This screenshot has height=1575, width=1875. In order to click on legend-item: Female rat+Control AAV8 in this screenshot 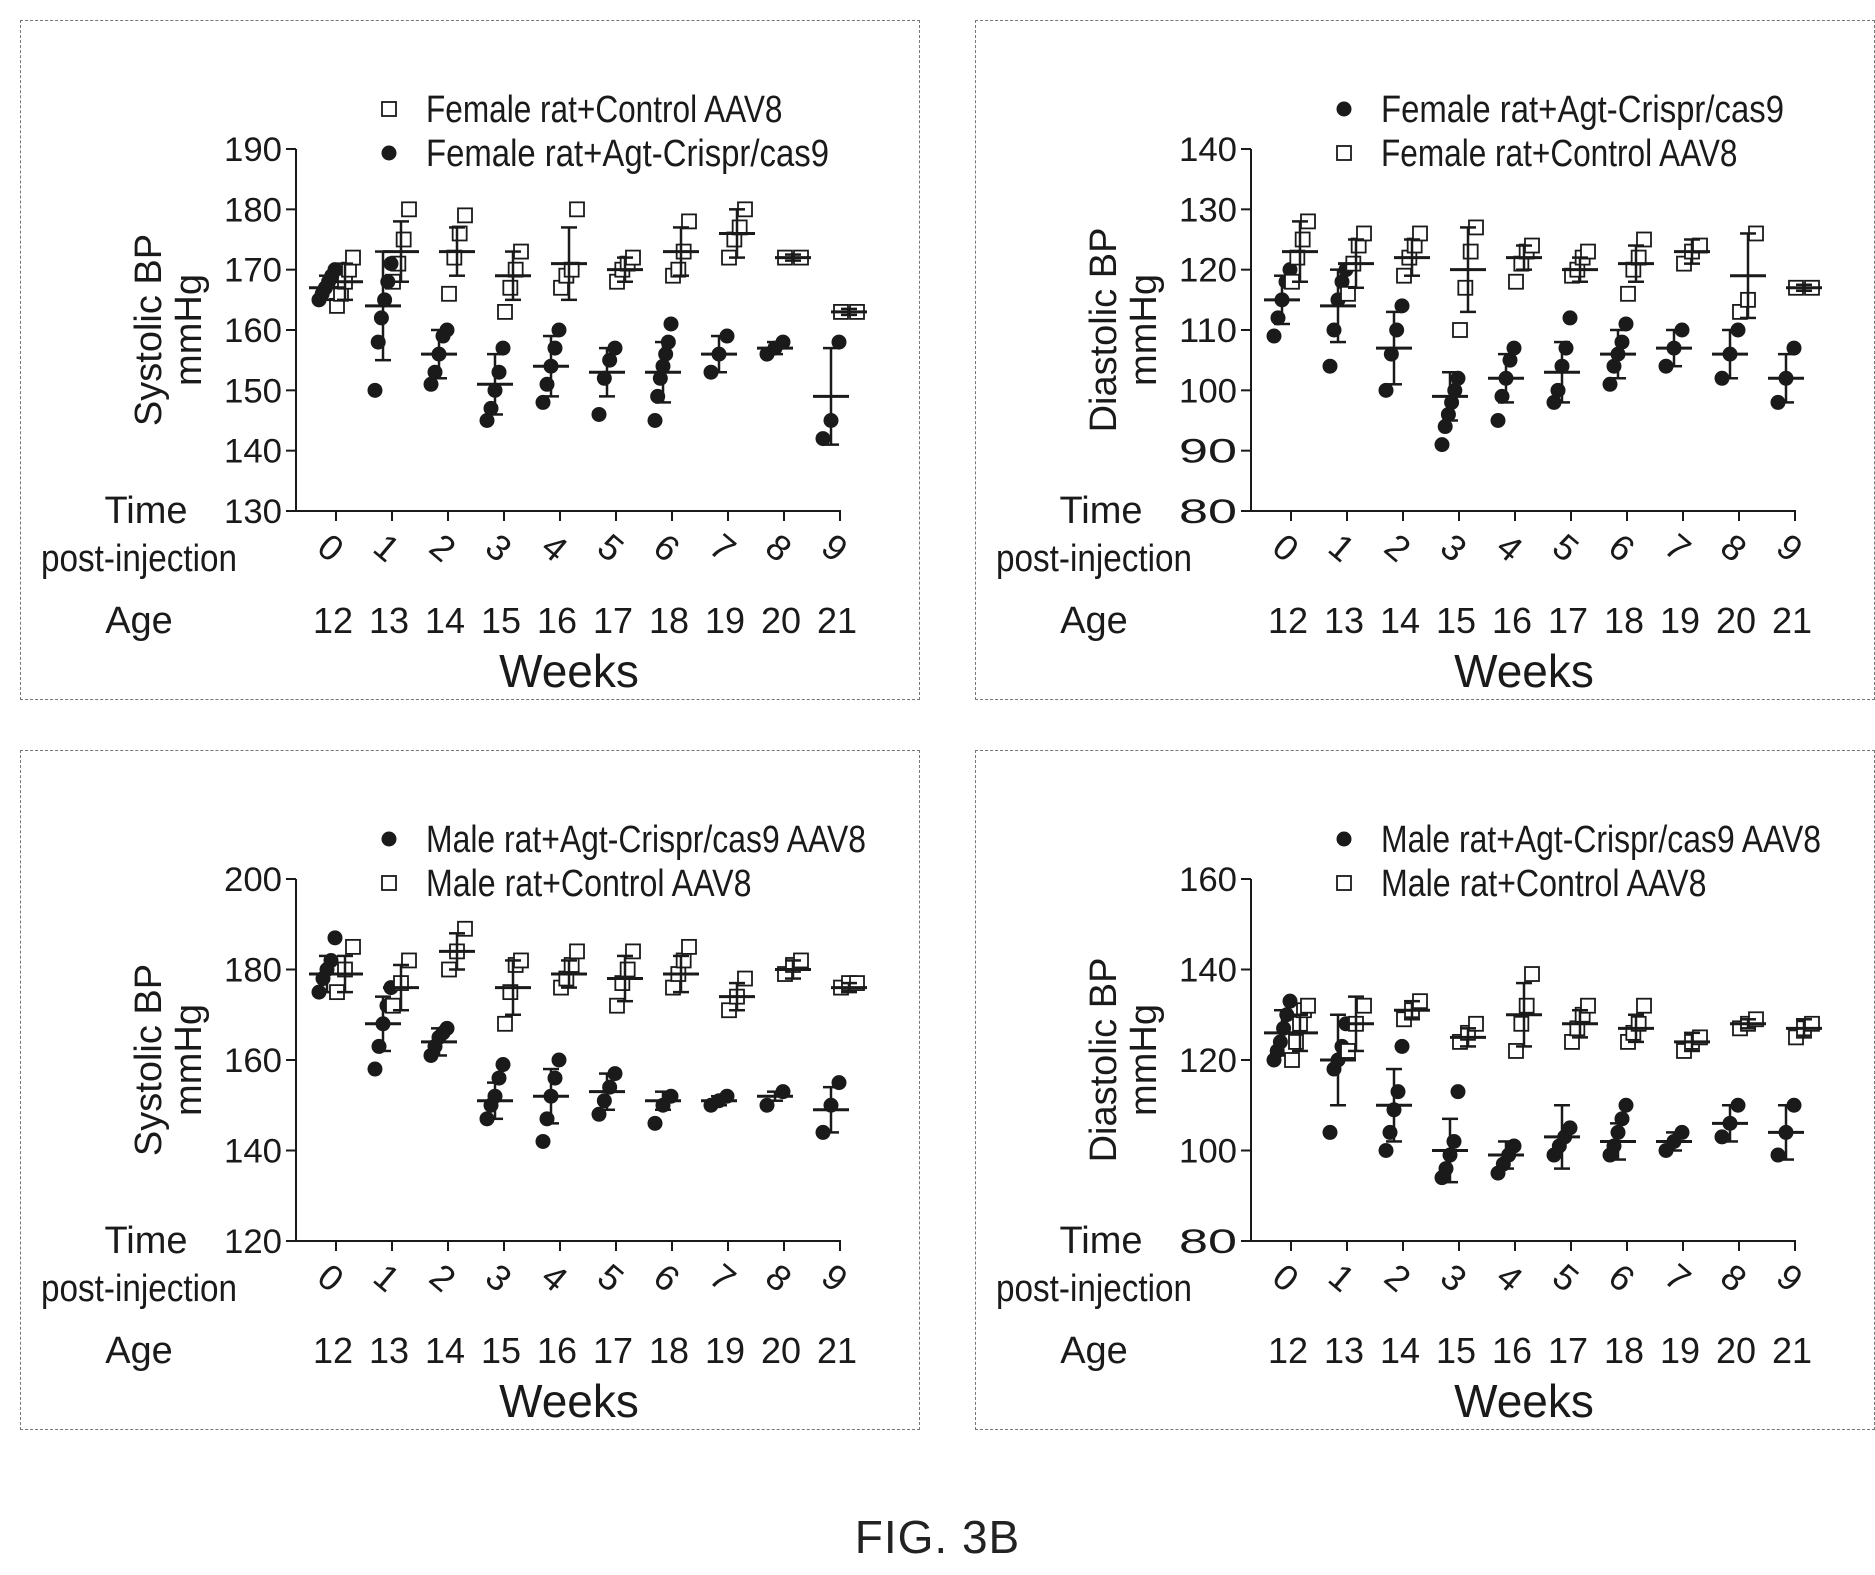, I will do `click(1537, 154)`.